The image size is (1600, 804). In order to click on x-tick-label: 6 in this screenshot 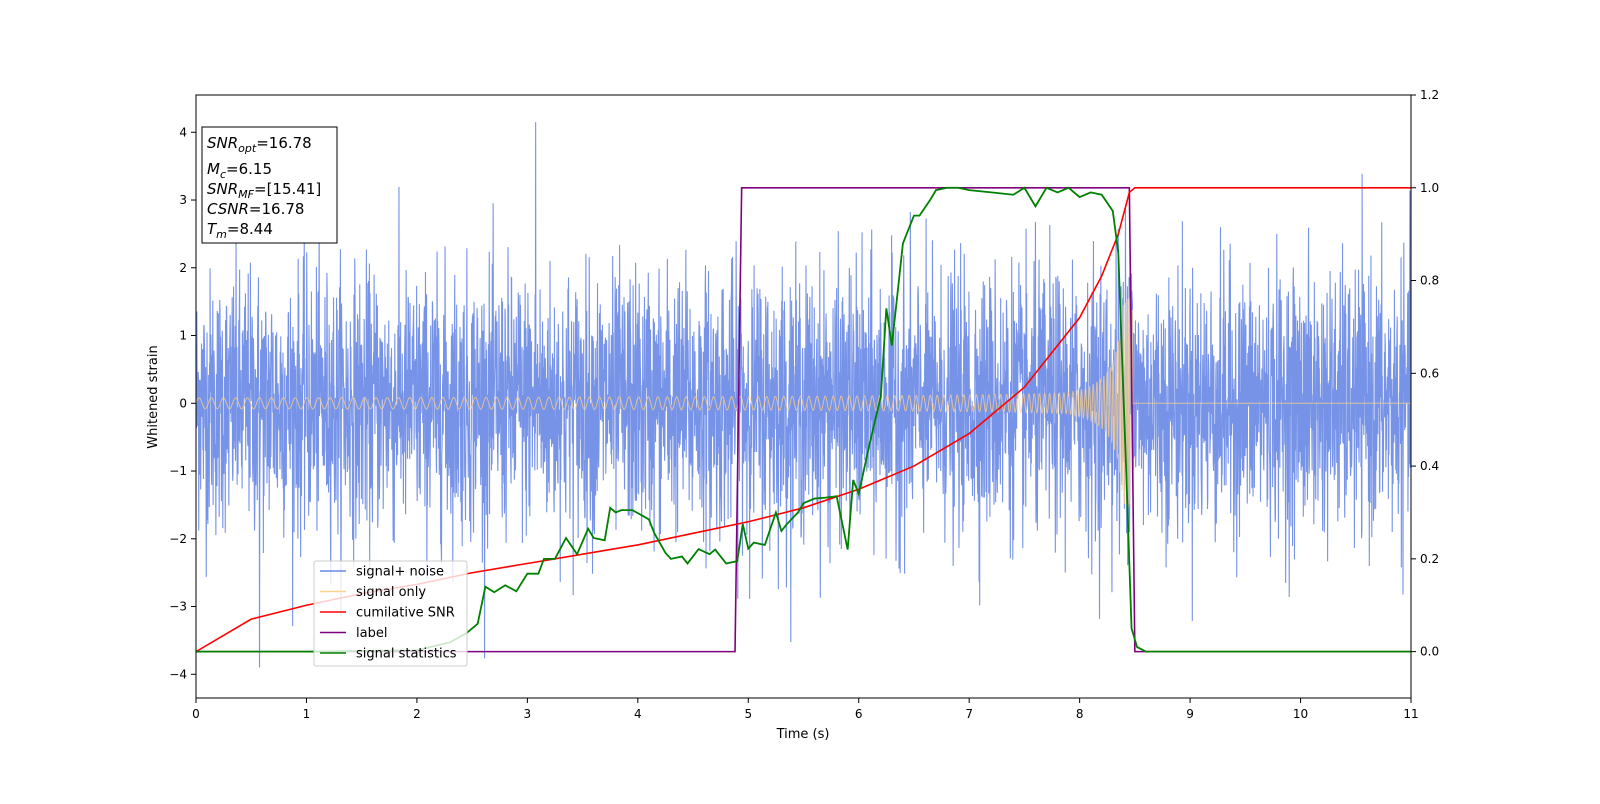, I will do `click(859, 714)`.